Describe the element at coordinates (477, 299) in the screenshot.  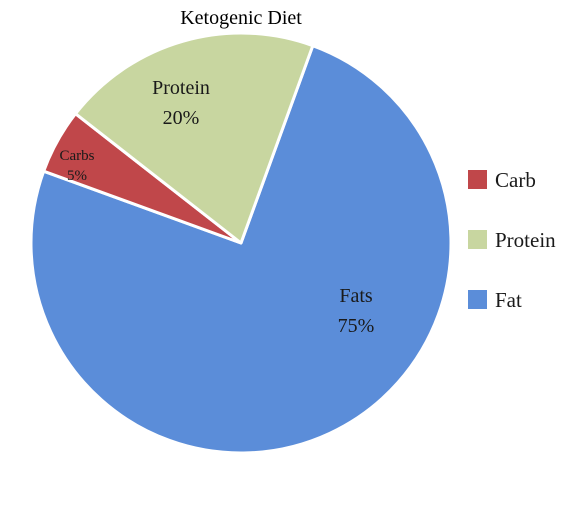
I see `legend-swatch-fat` at that location.